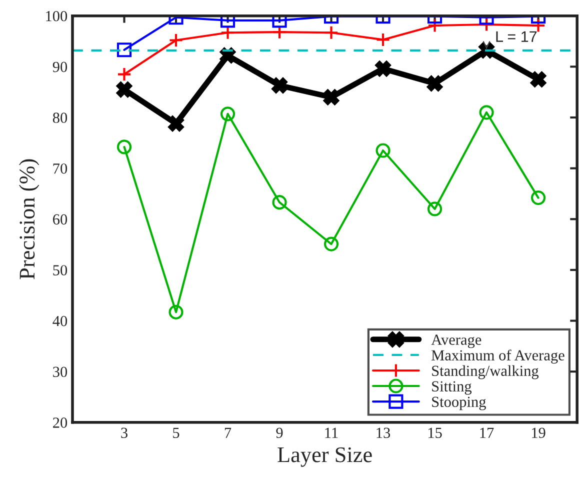  I want to click on x-tick-label: 7, so click(228, 433).